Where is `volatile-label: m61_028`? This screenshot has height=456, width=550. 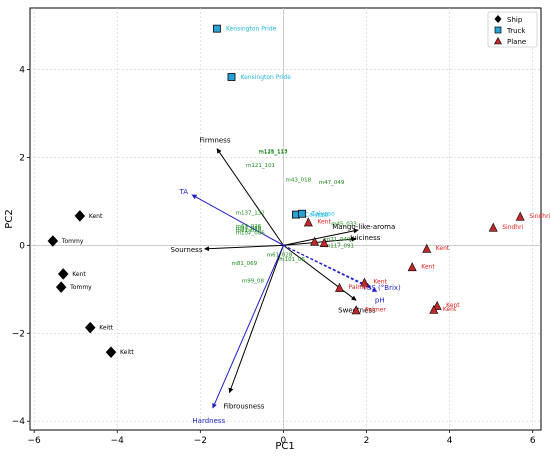 volatile-label: m61_028 is located at coordinates (280, 255).